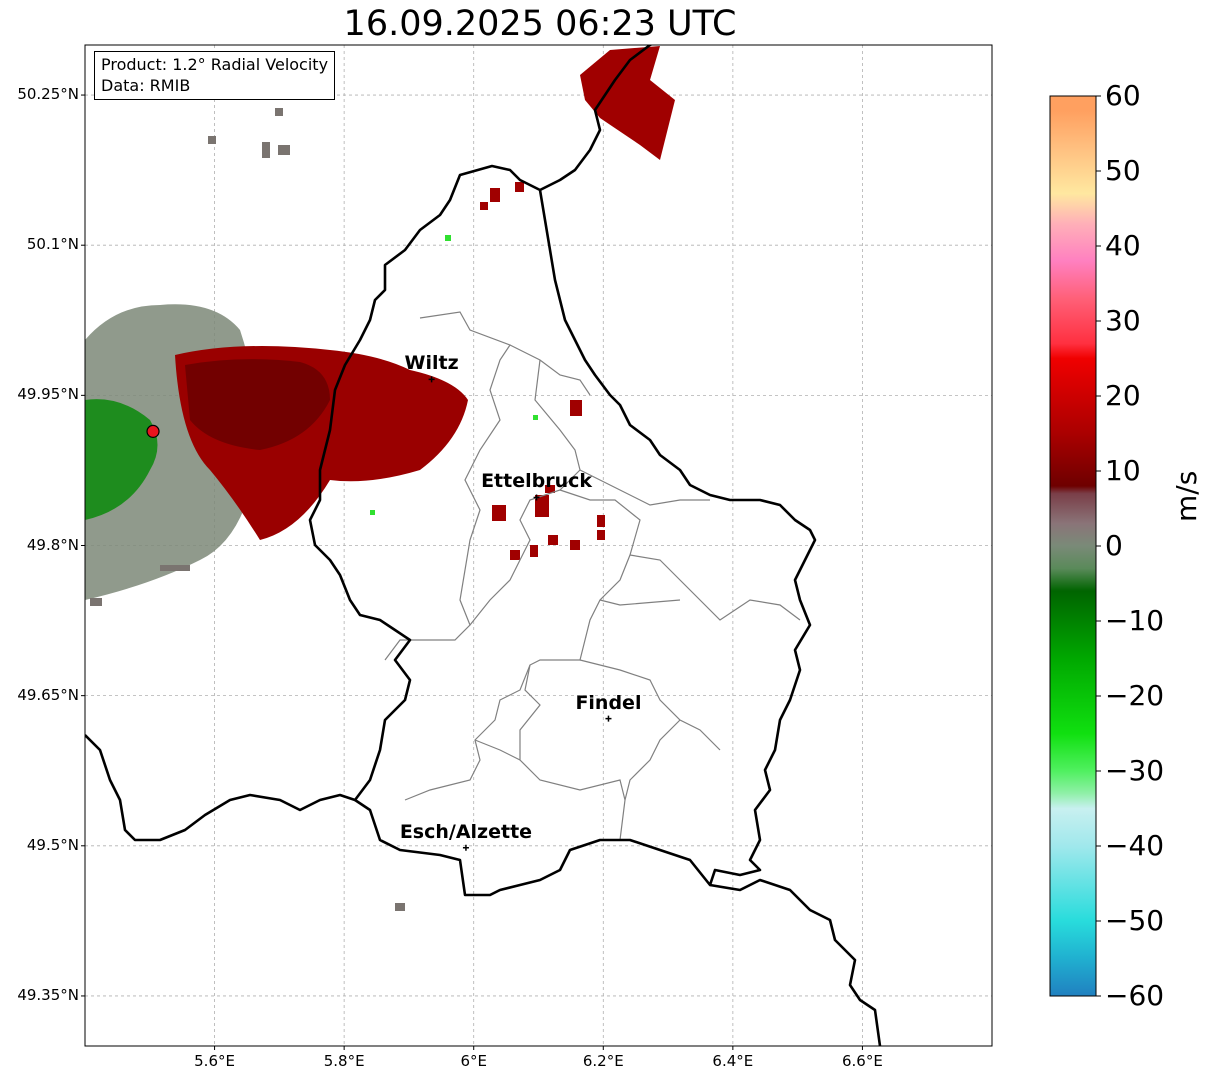  What do you see at coordinates (214, 1061) in the screenshot?
I see `lon-tick-label: 5.6°E` at bounding box center [214, 1061].